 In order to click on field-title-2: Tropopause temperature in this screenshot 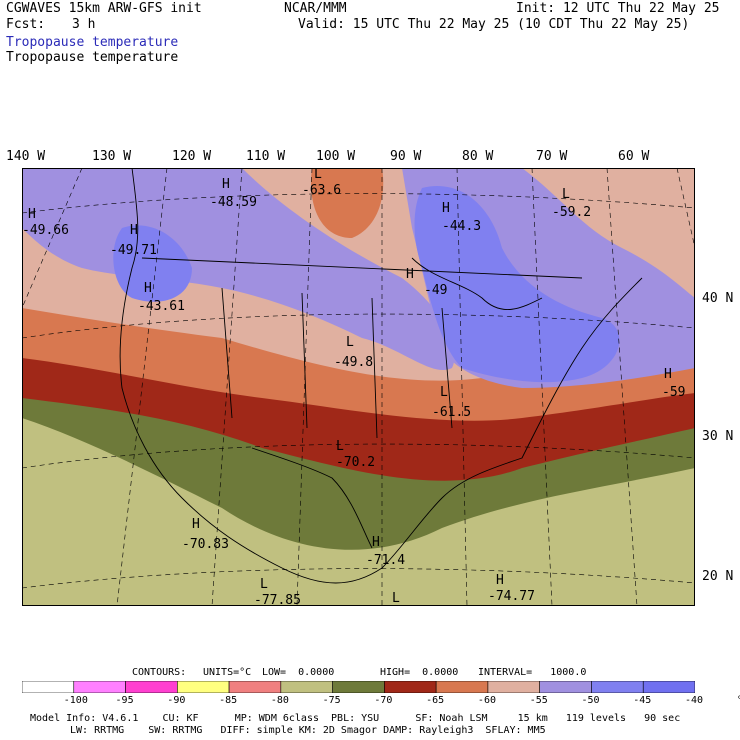, I will do `click(92, 57)`.